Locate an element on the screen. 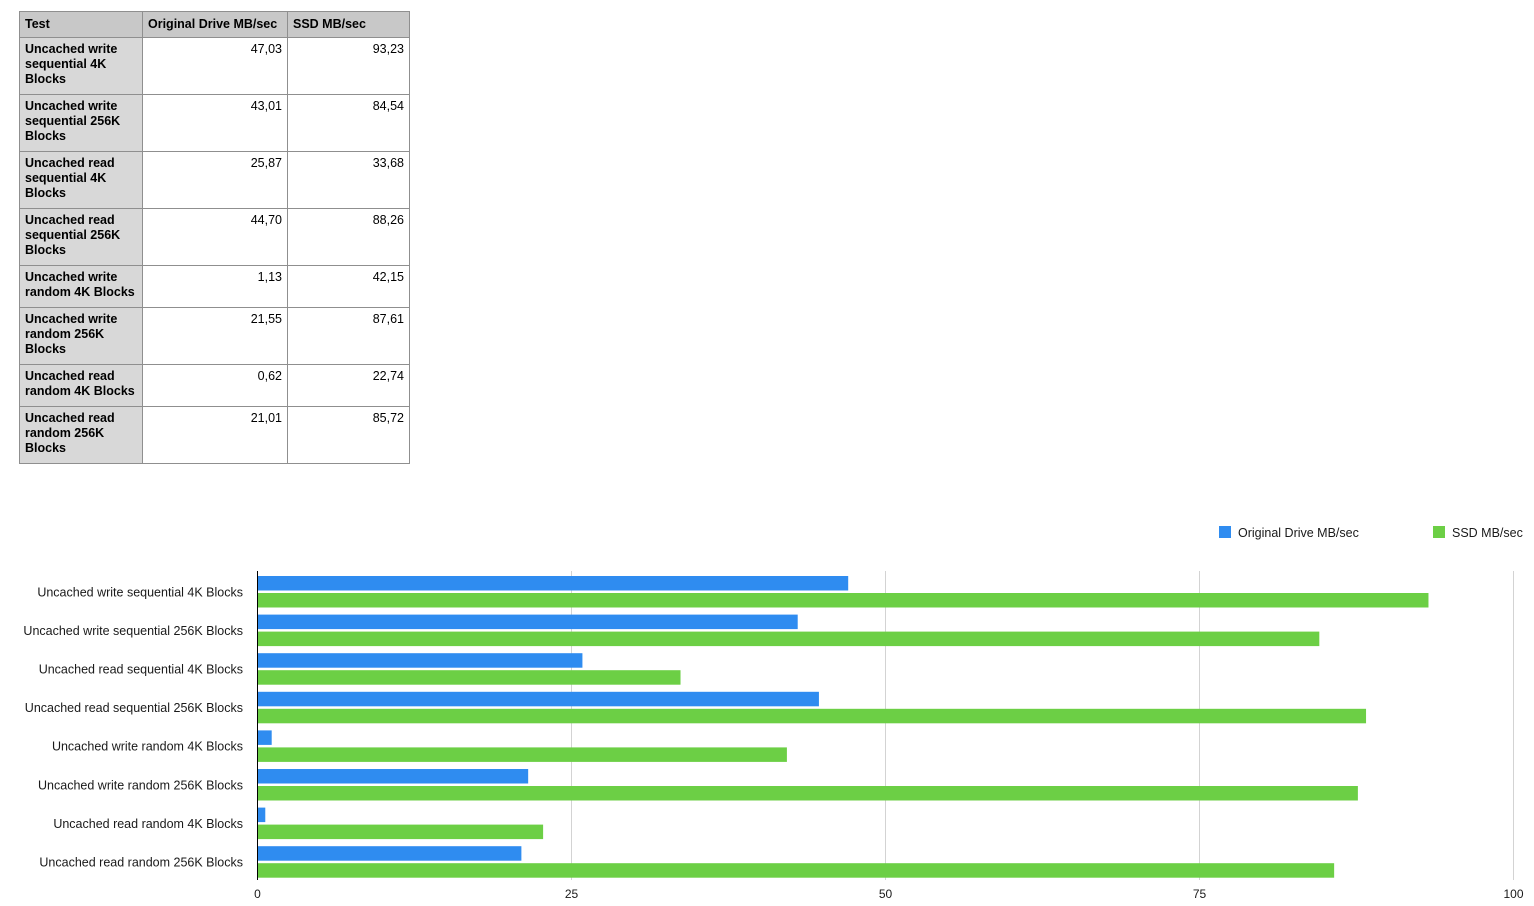  legend-item: Original Drive MB/sec is located at coordinates (1289, 533).